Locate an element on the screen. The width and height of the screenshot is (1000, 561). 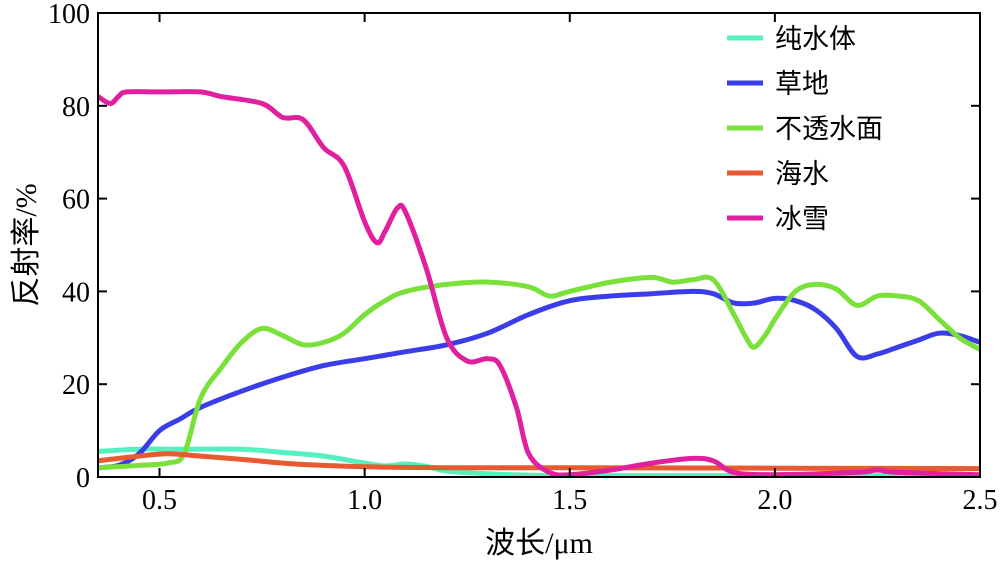
x-tick-label: 1.5 is located at coordinates (569, 500).